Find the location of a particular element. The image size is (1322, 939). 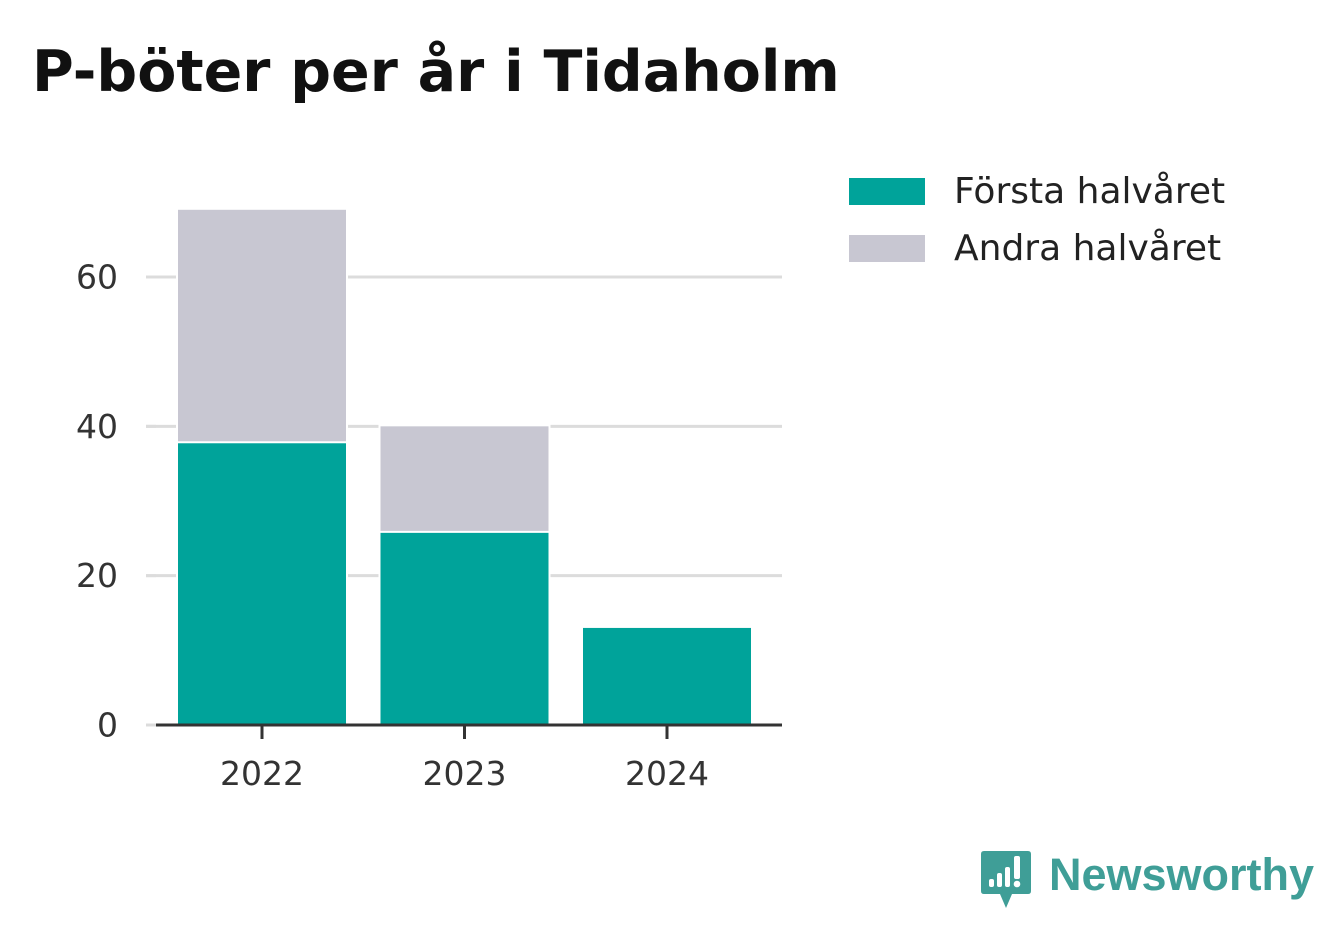

chart-title: P-böter per år i Tidaholm is located at coordinates (436, 72).